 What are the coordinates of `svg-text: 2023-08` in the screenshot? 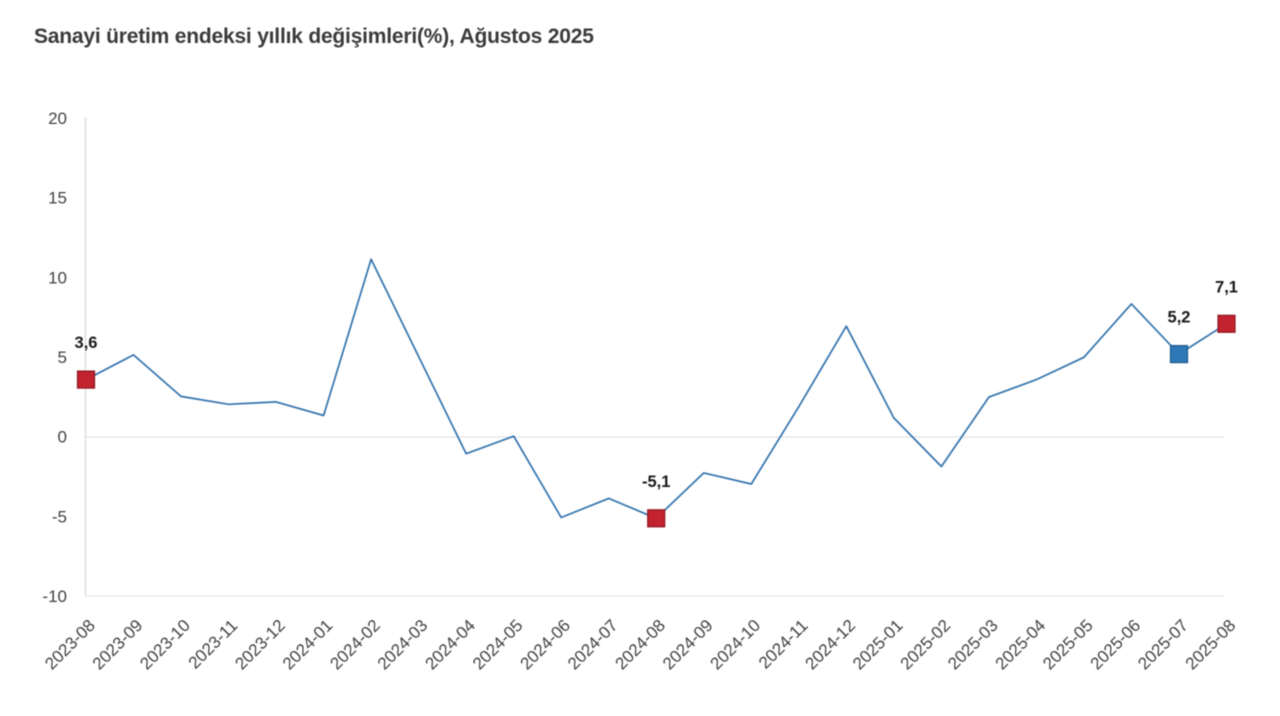 It's located at (70, 645).